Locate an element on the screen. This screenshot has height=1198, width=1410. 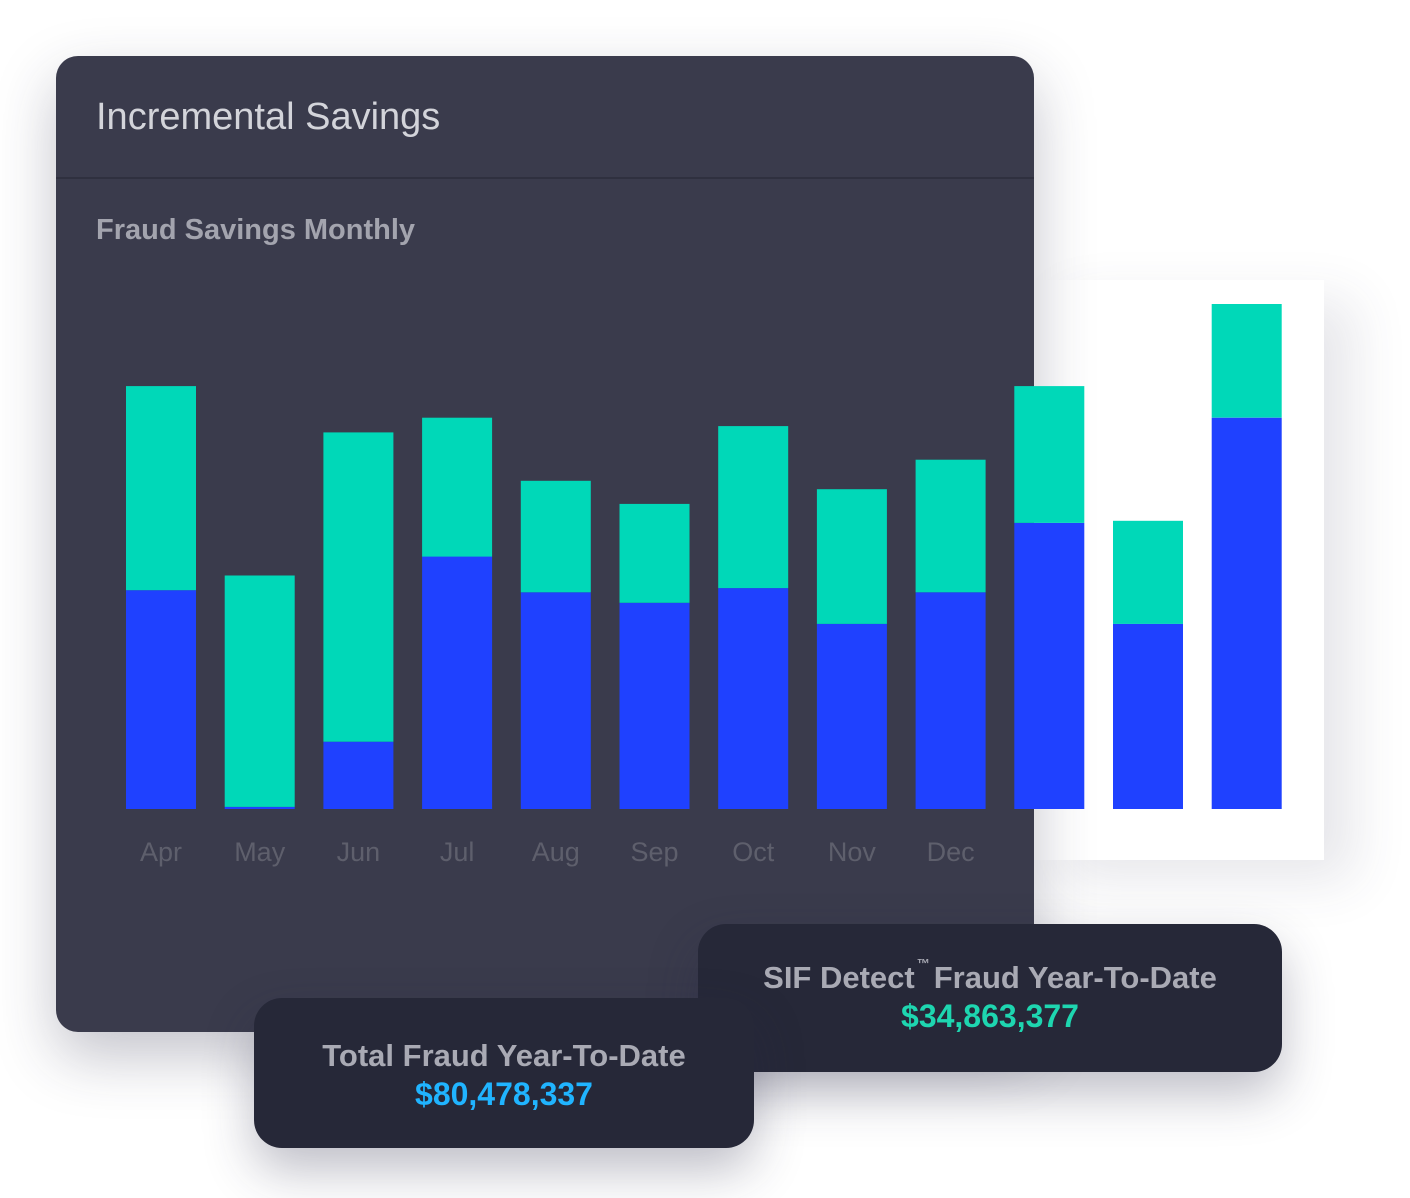
tick-label-nov: Nov is located at coordinates (852, 852).